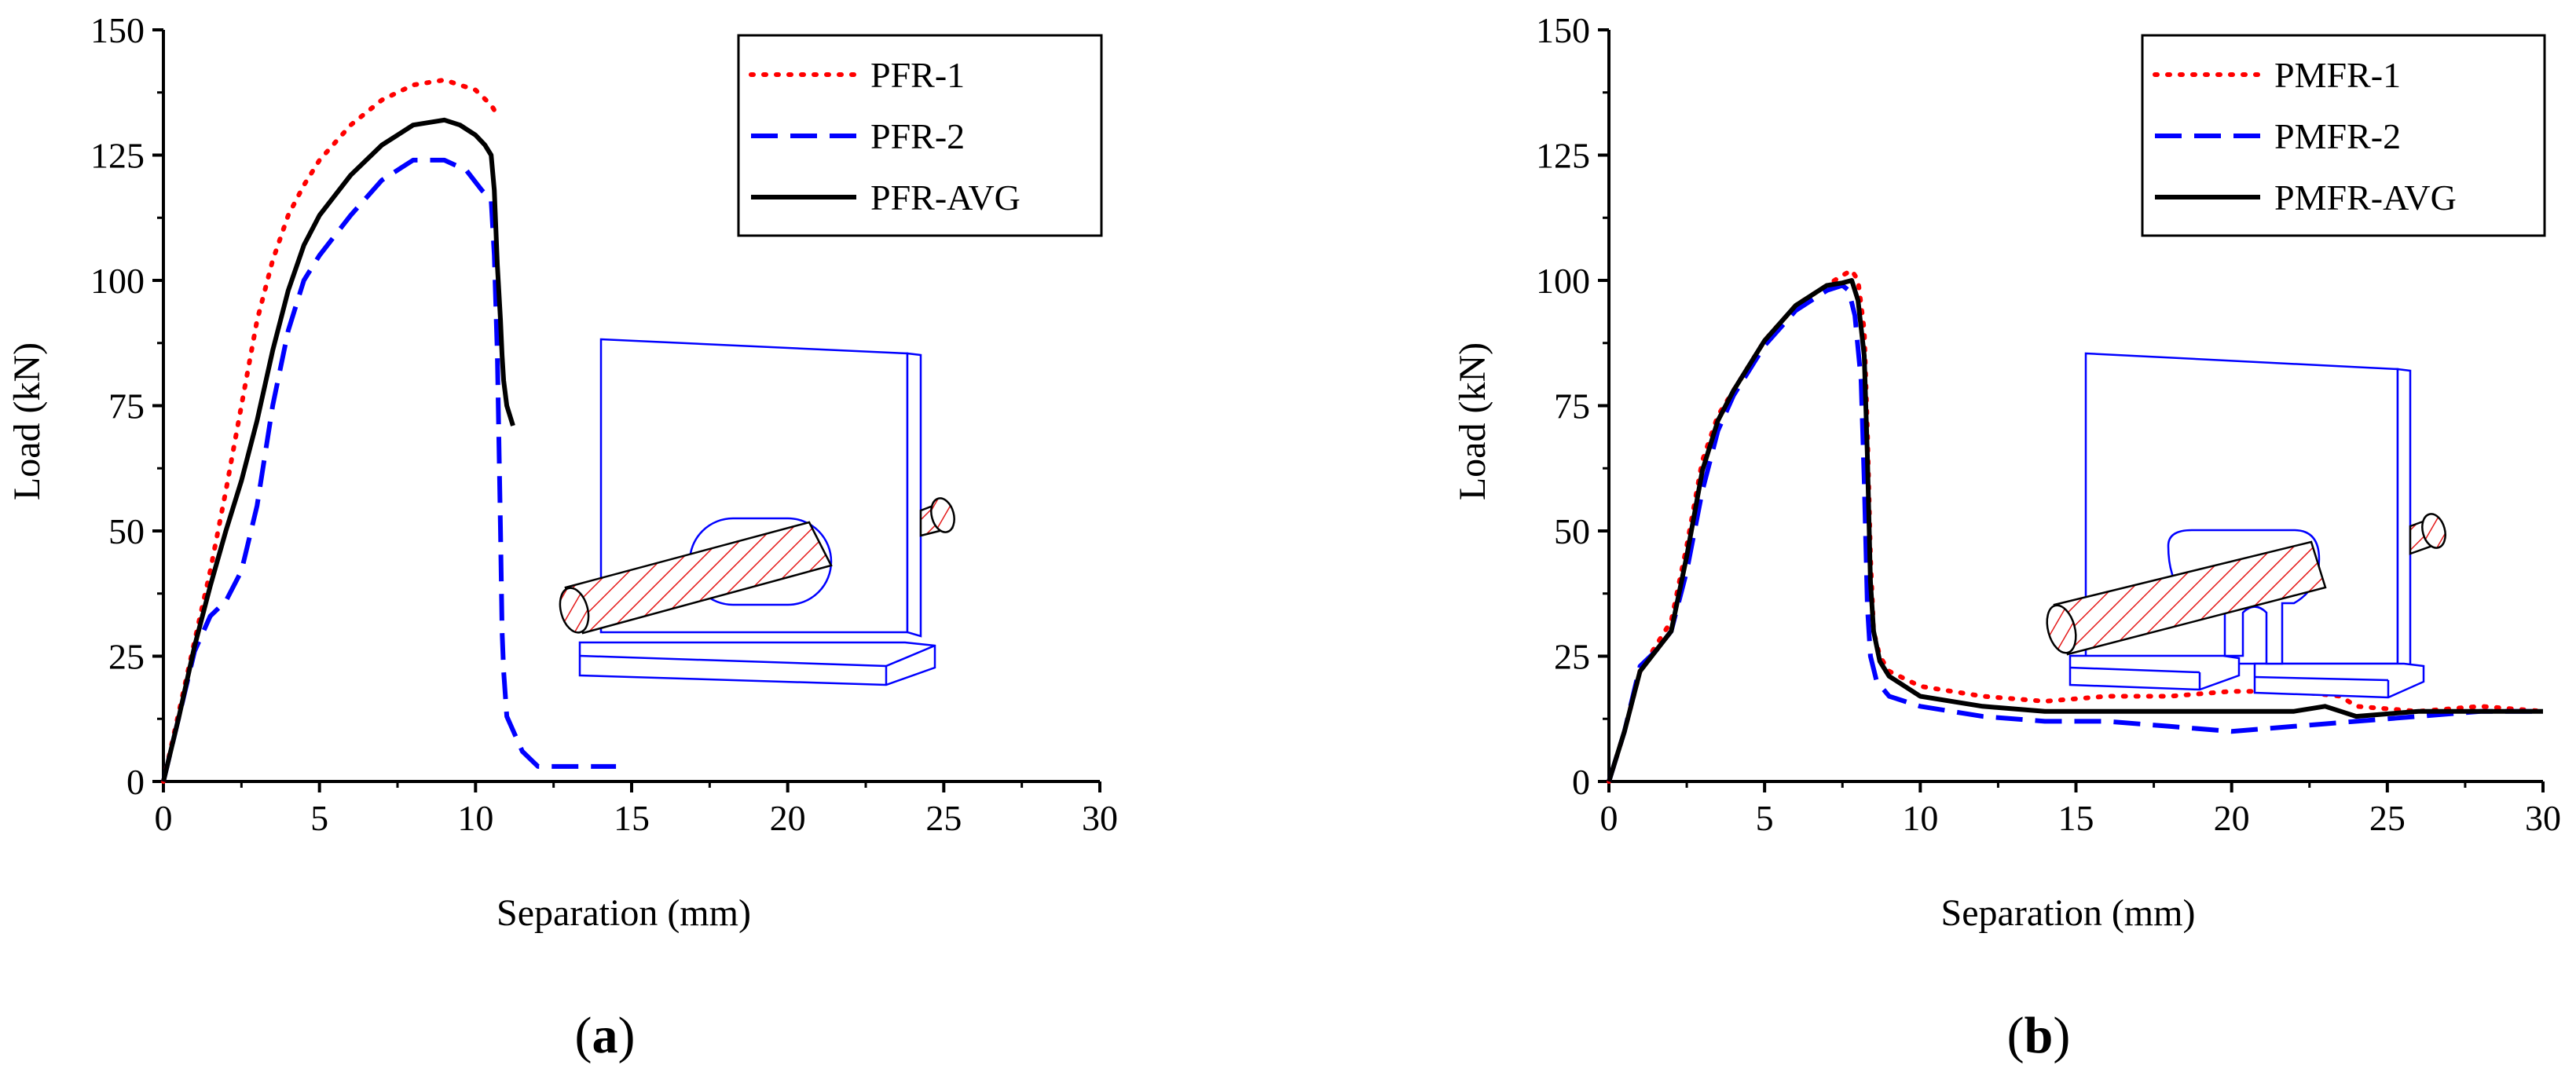 The height and width of the screenshot is (1076, 2576). Describe the element at coordinates (2337, 136) in the screenshot. I see `legend-label-pmfr-2: PMFR-2` at that location.